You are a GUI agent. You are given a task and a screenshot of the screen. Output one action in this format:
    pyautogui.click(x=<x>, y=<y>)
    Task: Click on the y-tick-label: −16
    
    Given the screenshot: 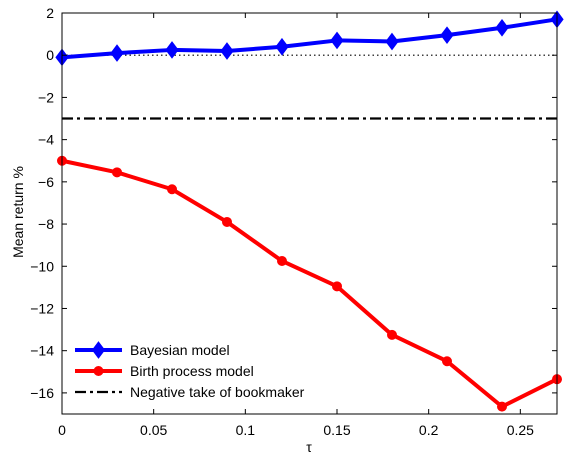 What is the action you would take?
    pyautogui.click(x=42, y=393)
    